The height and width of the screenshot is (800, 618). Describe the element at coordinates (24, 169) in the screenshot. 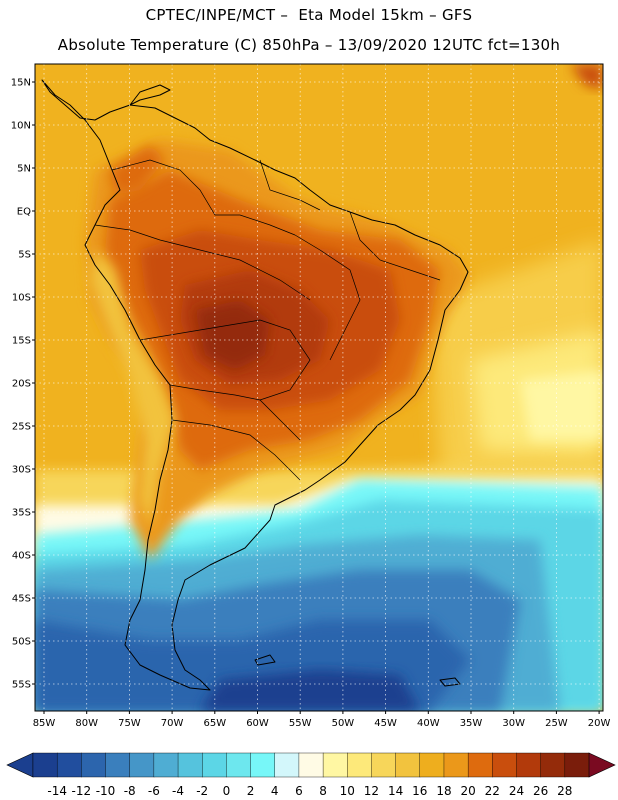

I see `lat-label: 5N` at that location.